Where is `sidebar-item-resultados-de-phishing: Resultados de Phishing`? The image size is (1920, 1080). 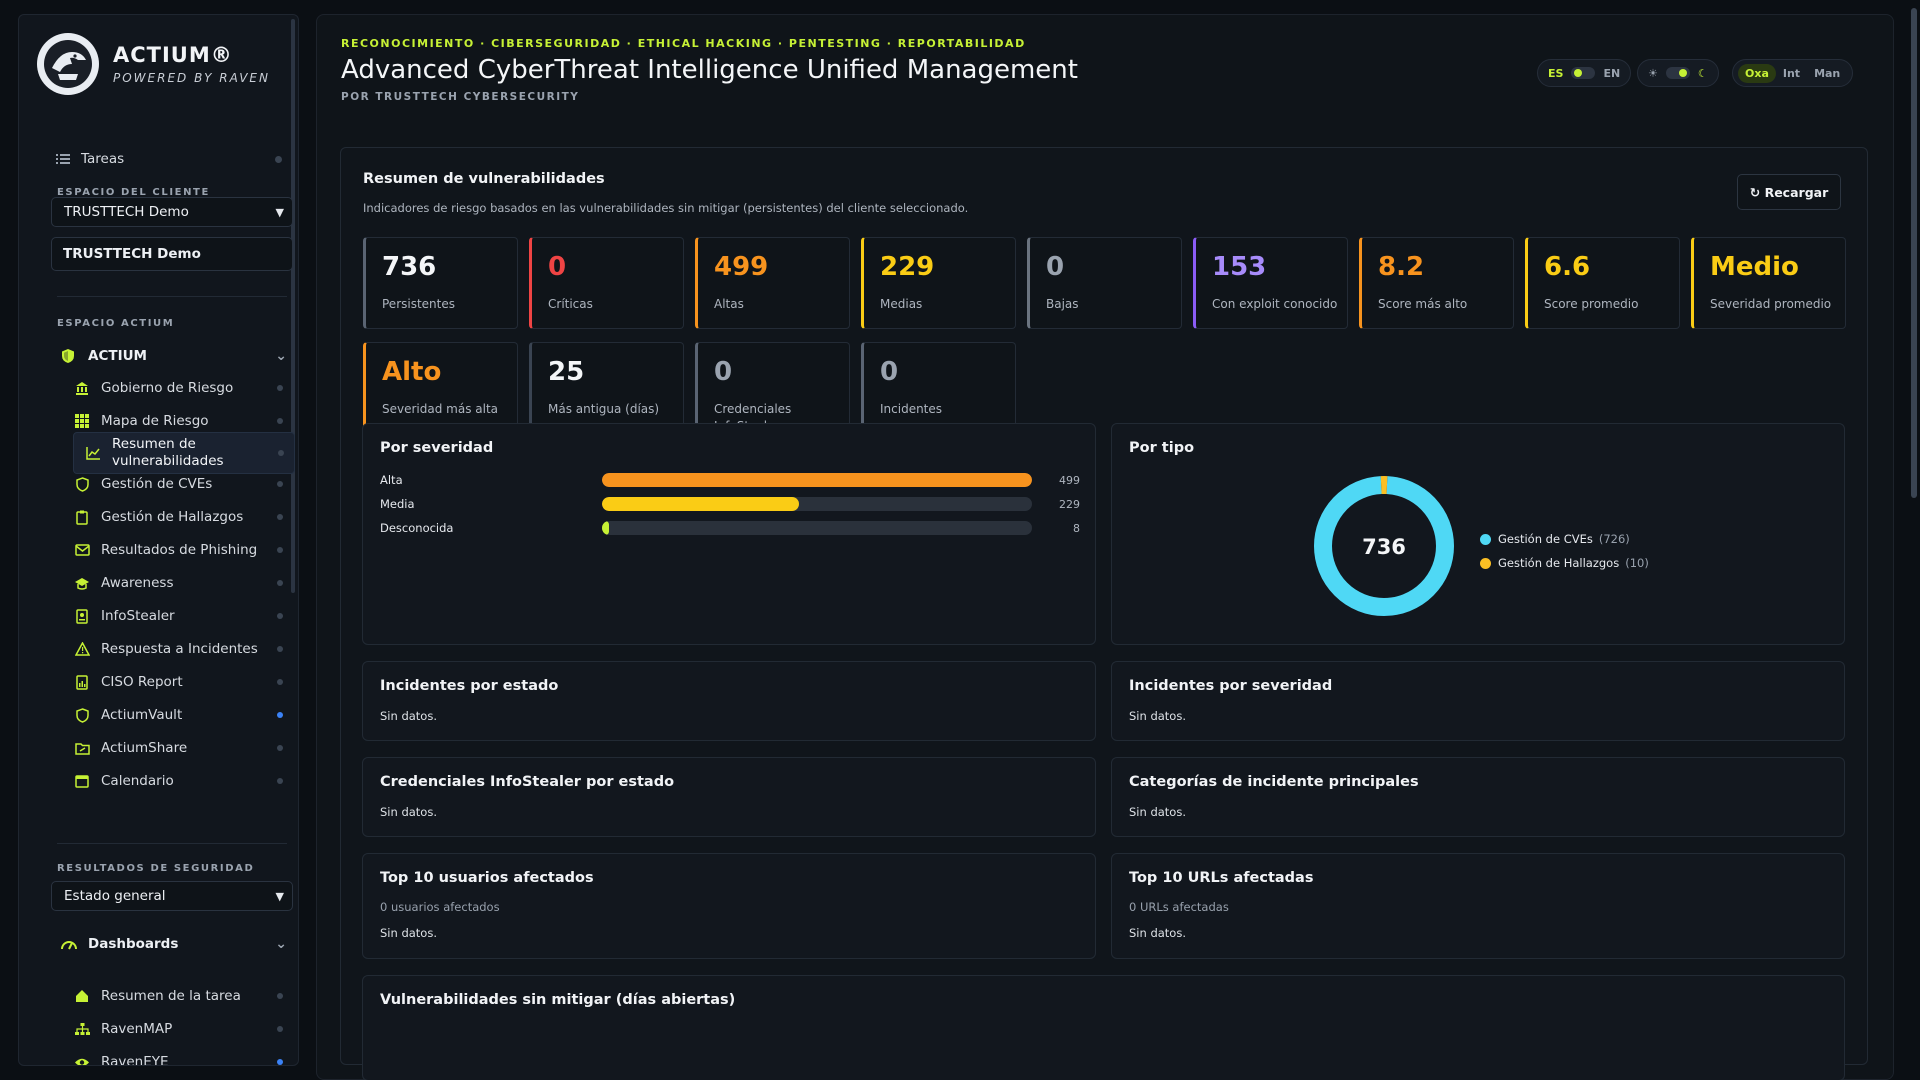
sidebar-item-resultados-de-phishing: Resultados de Phishing is located at coordinates (183, 550).